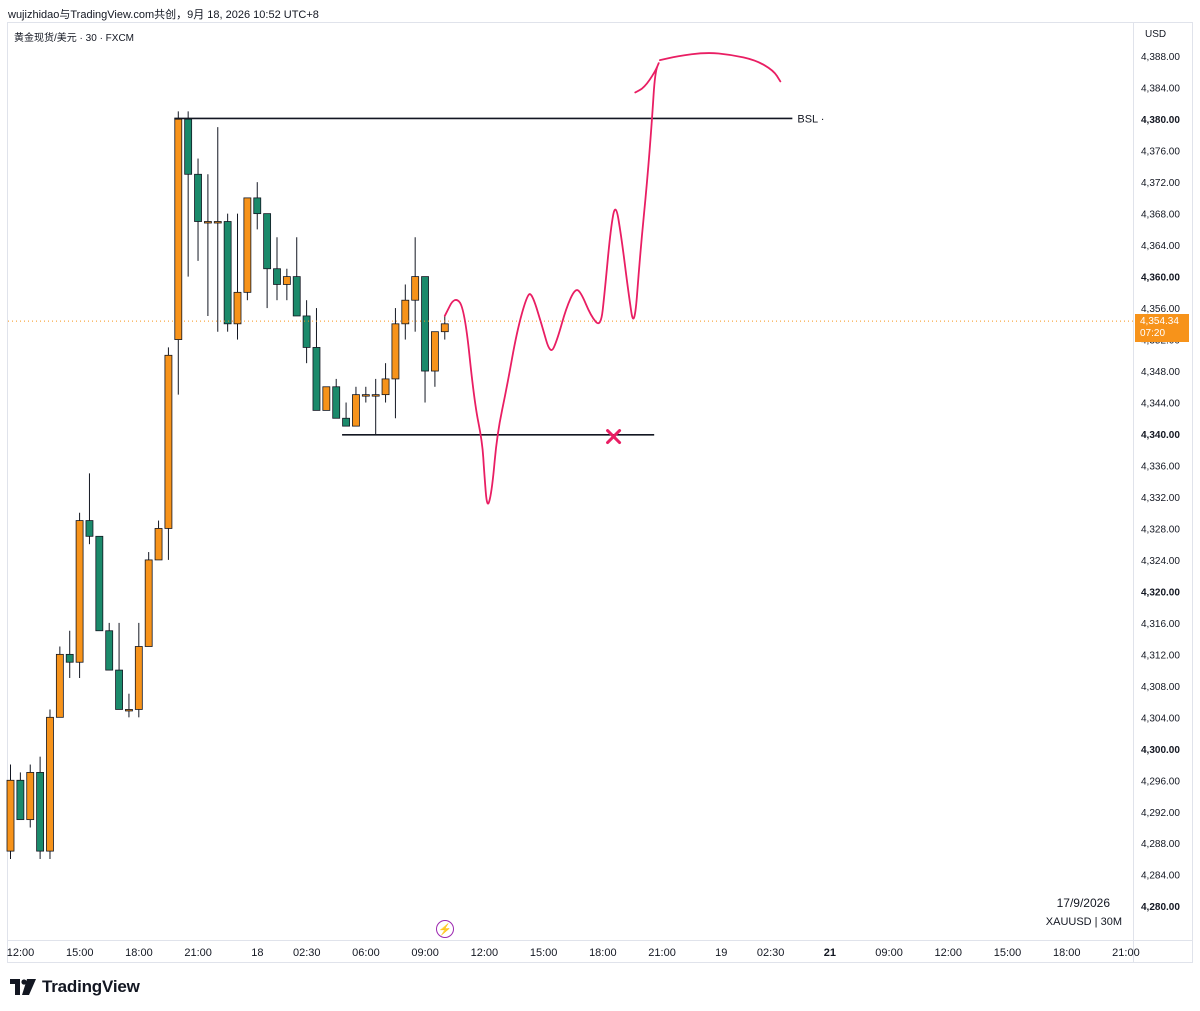 Image resolution: width=1200 pixels, height=1011 pixels. What do you see at coordinates (1160, 813) in the screenshot?
I see `y-tick-label: 4,292.00` at bounding box center [1160, 813].